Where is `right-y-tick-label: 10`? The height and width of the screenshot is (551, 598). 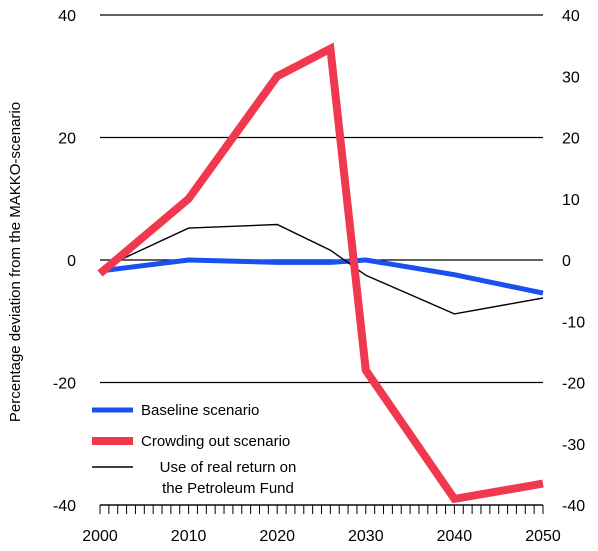
right-y-tick-label: 10 is located at coordinates (571, 200).